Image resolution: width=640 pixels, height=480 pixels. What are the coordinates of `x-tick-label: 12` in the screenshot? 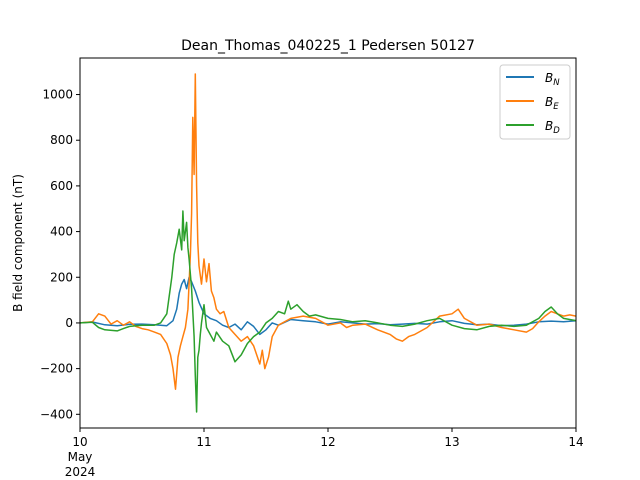 It's located at (327, 442).